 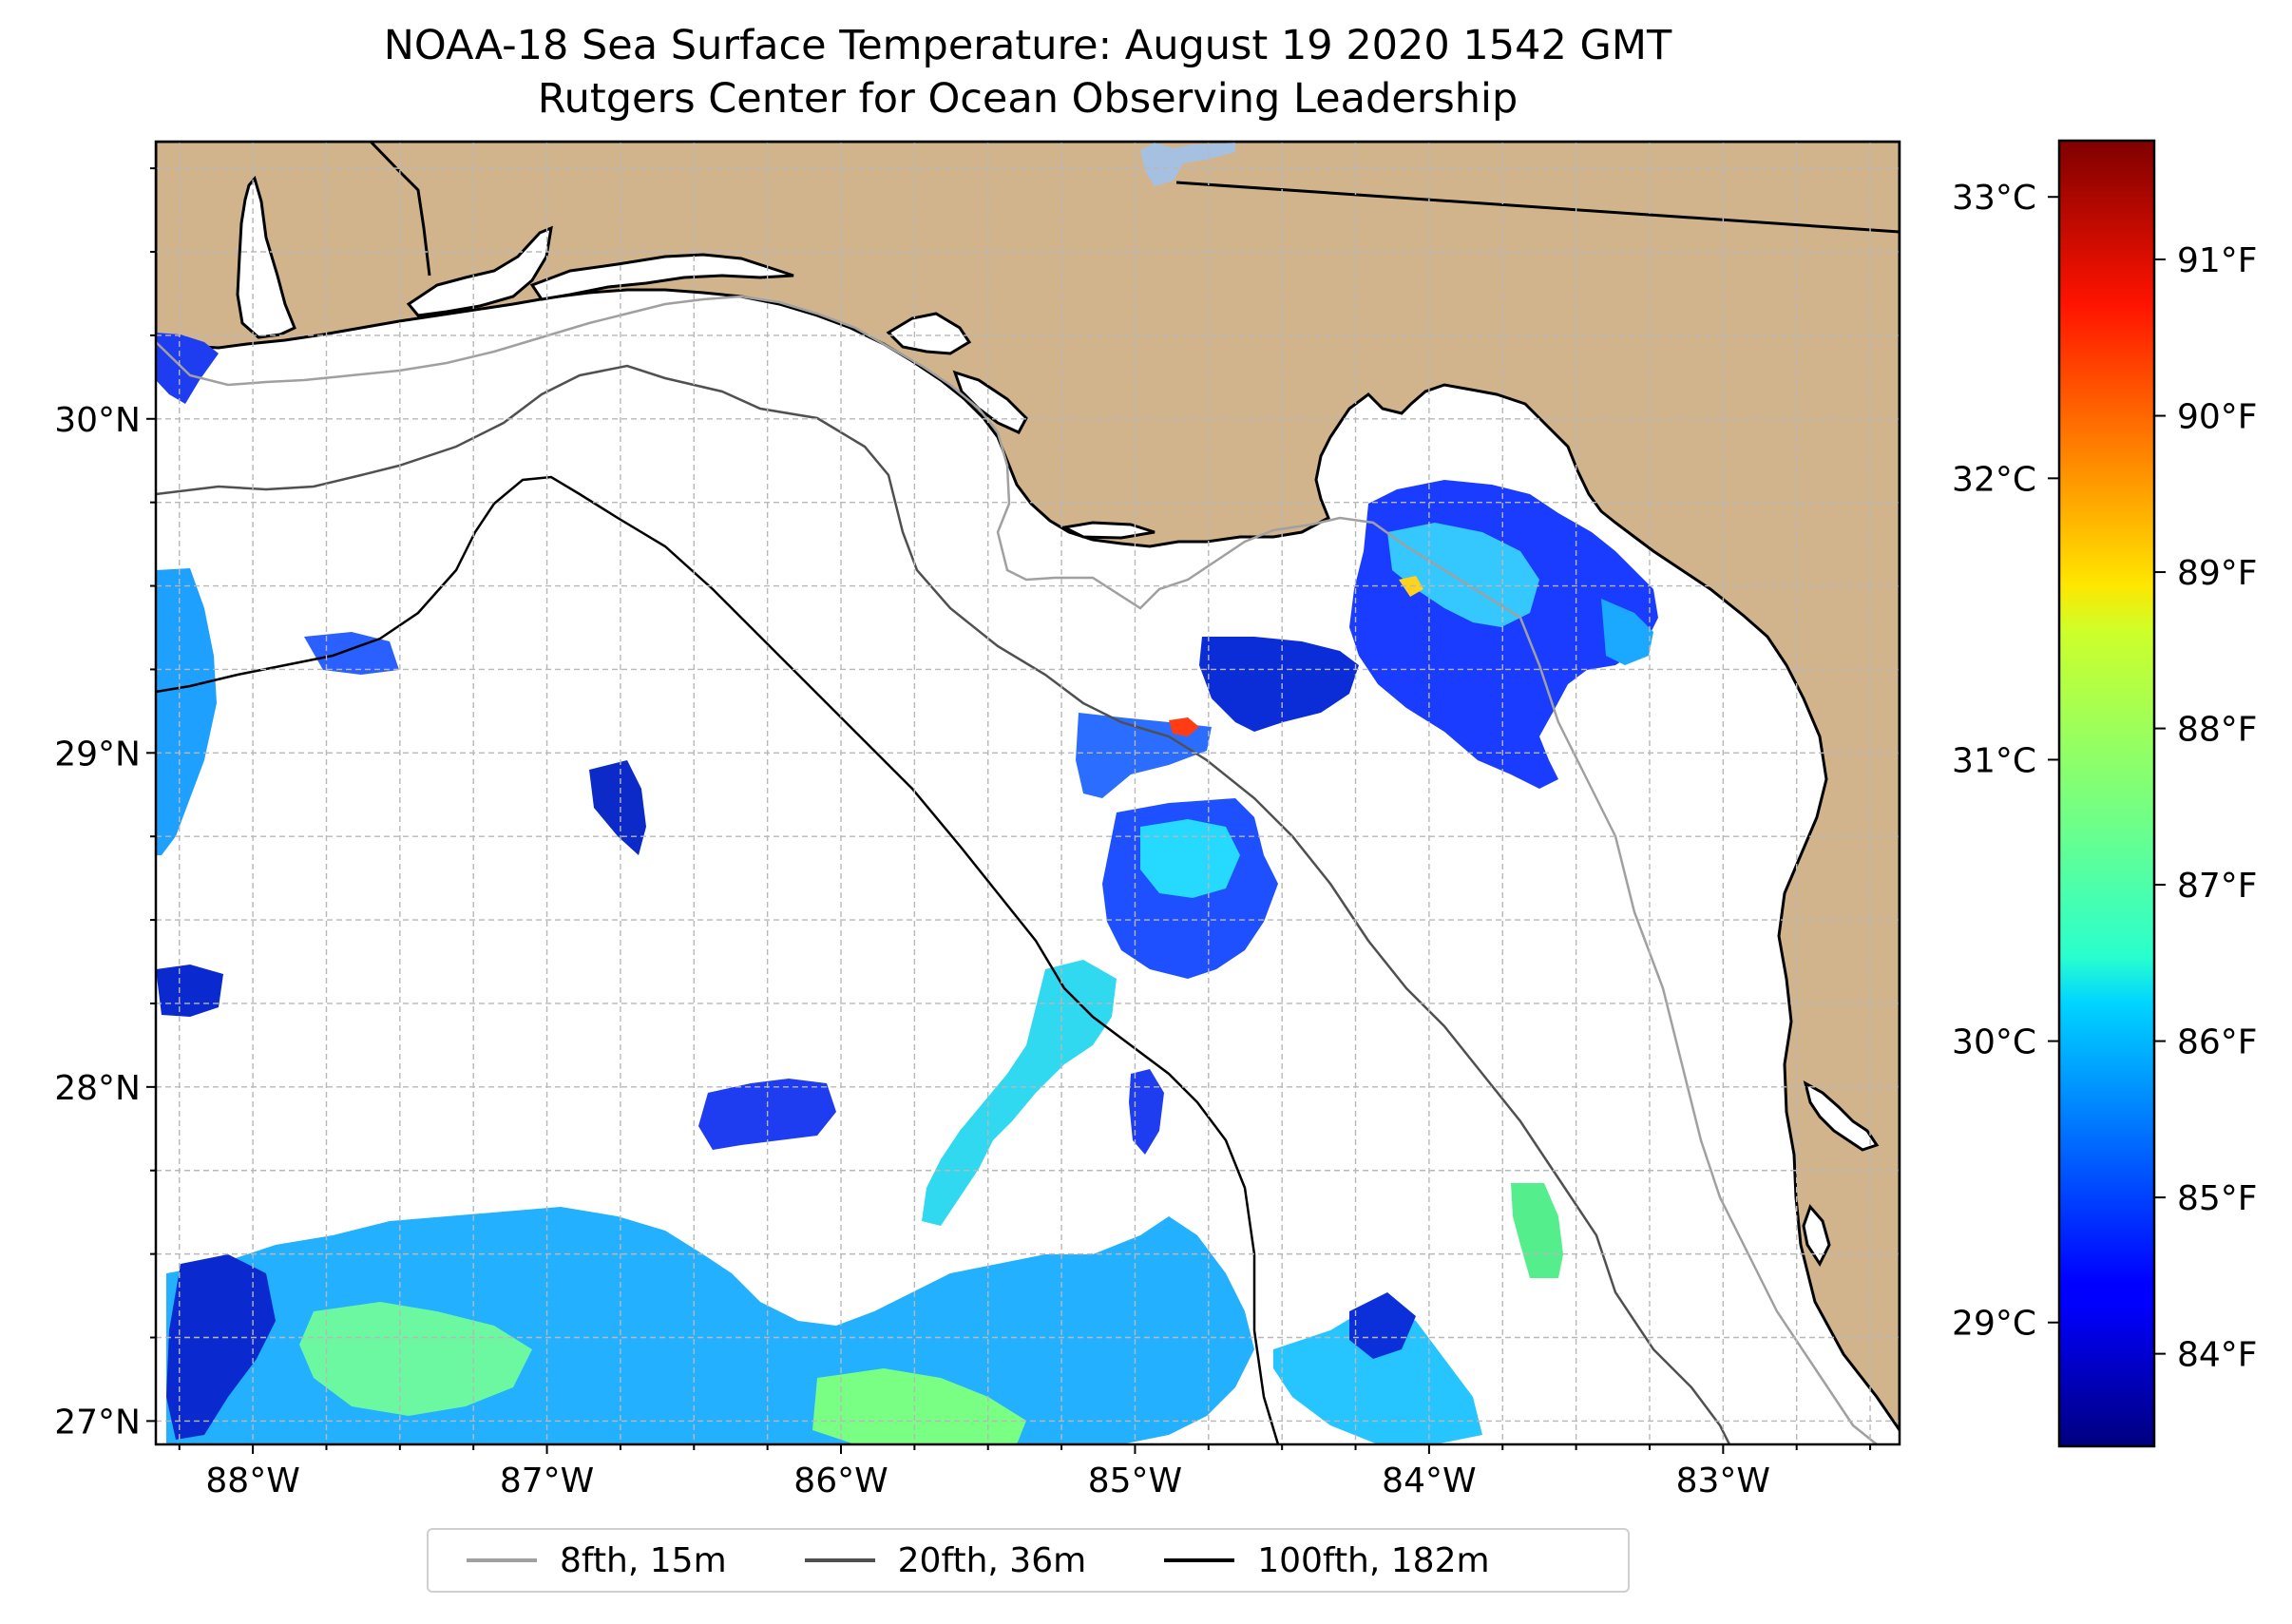 I want to click on st-andrews-bay, so click(x=929, y=333).